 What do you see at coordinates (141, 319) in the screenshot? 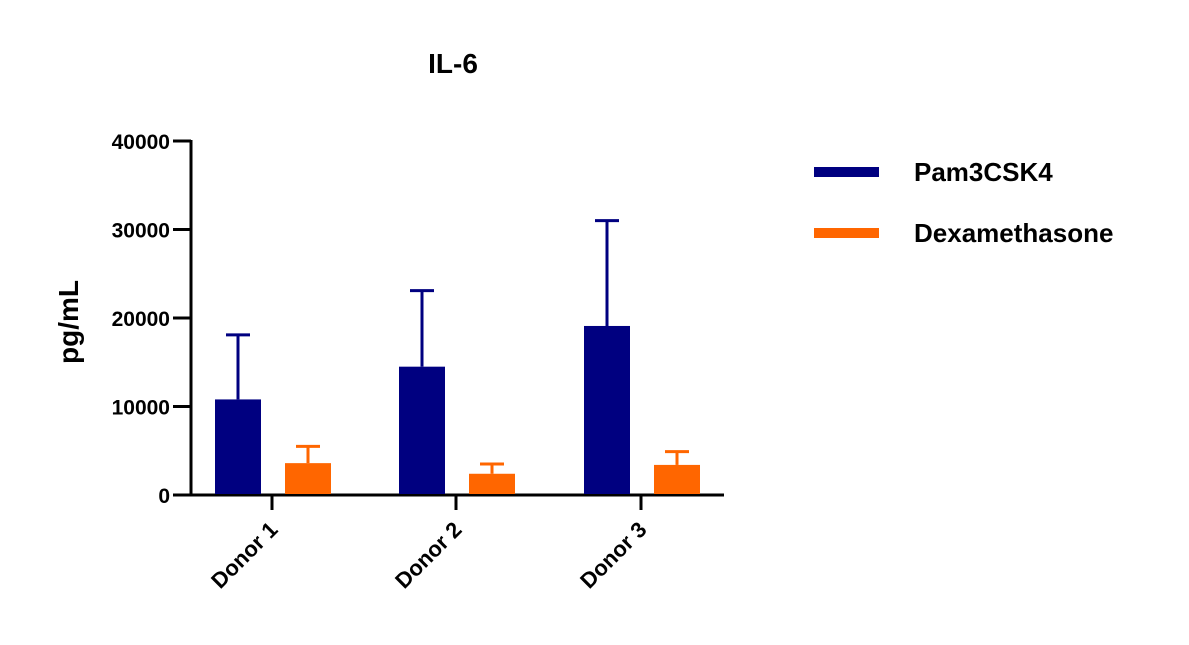
I see `y-tick-label: 20000` at bounding box center [141, 319].